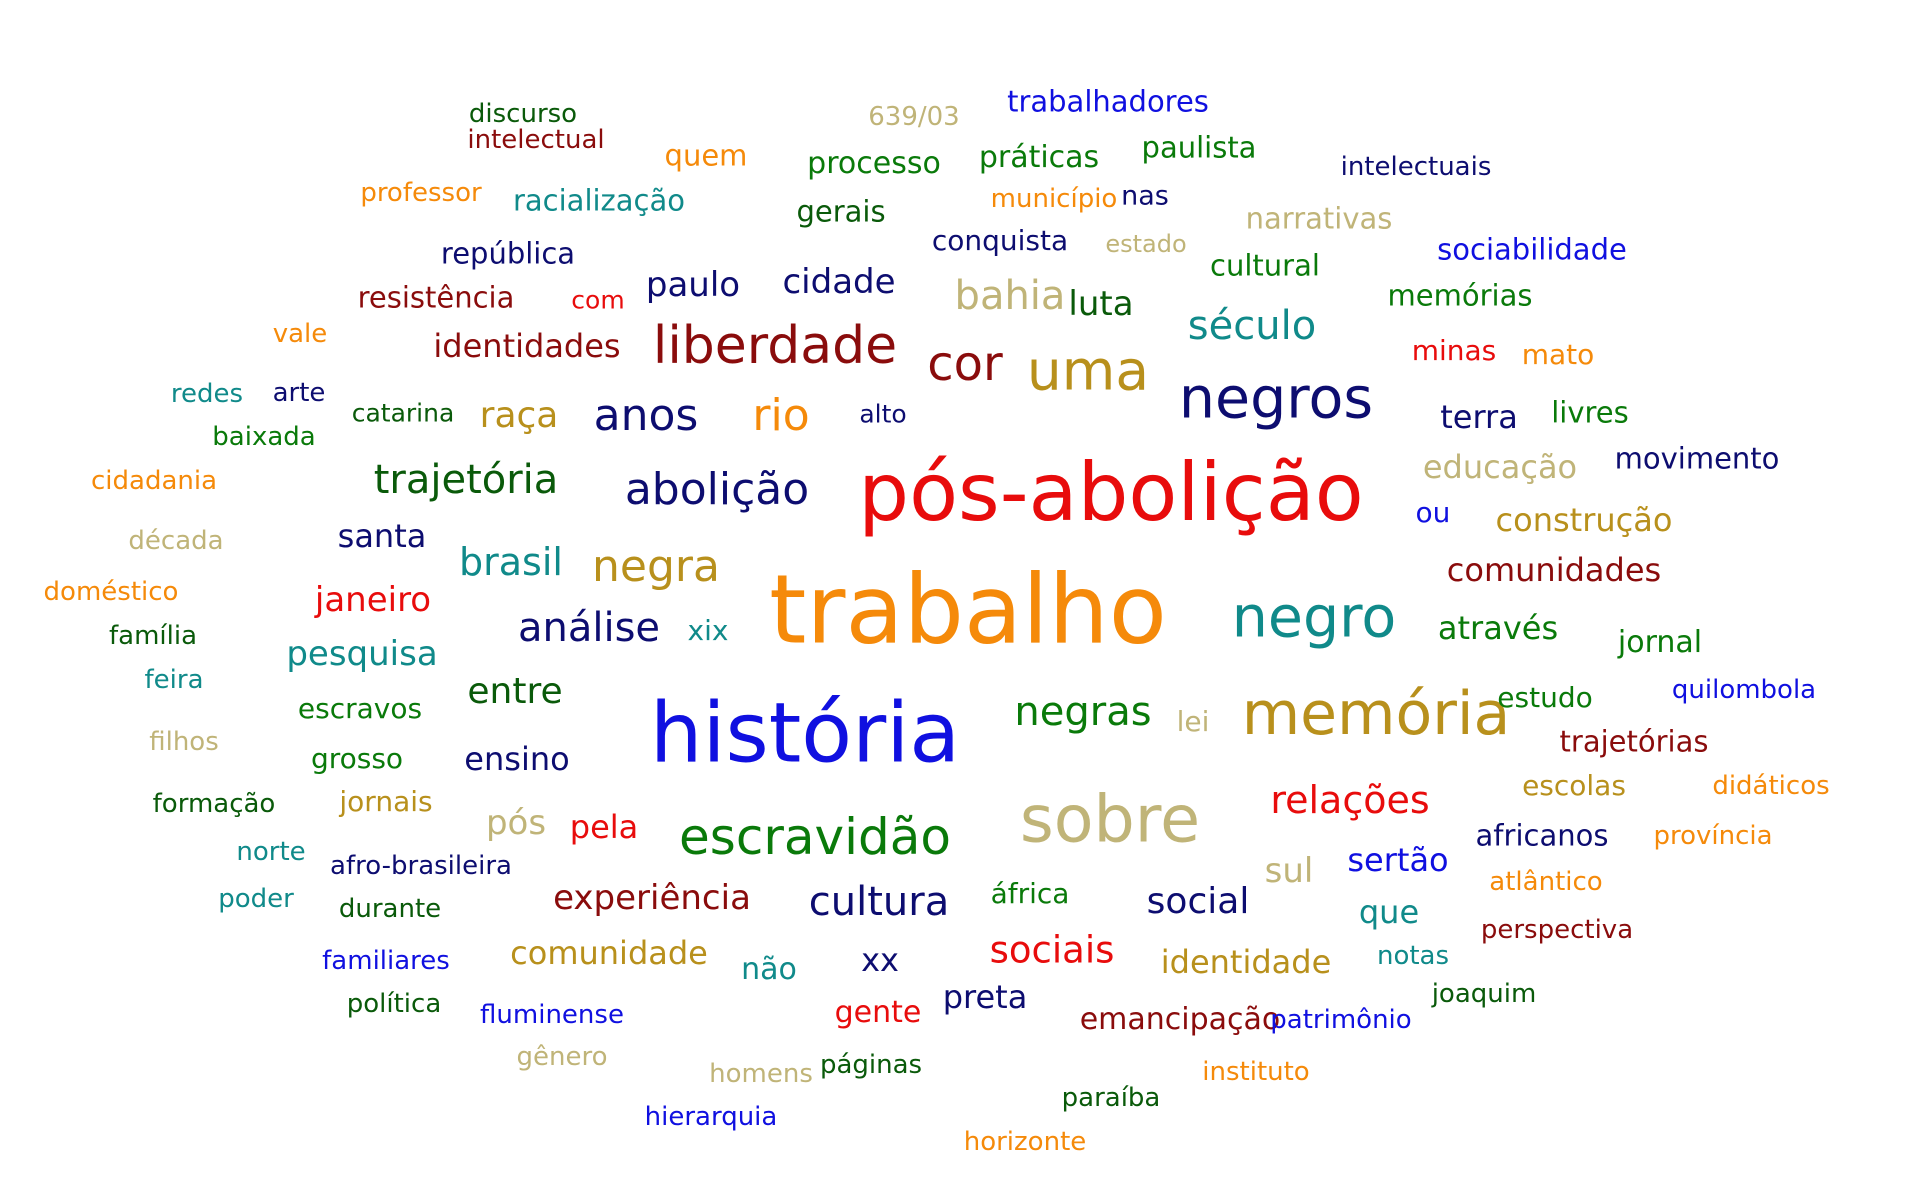 This screenshot has height=1200, width=1920. I want to click on cloud-word: xx, so click(880, 960).